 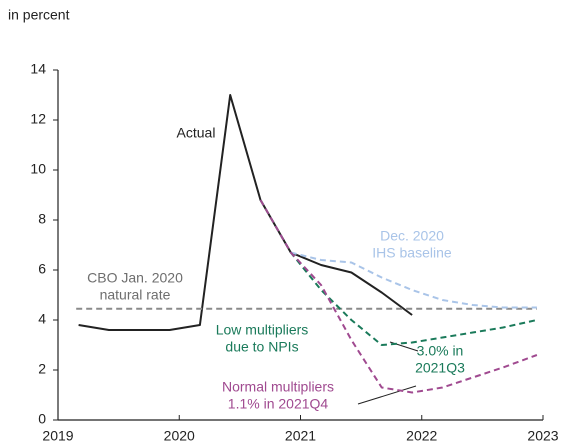 I want to click on axis-label: in percent, so click(x=39, y=15).